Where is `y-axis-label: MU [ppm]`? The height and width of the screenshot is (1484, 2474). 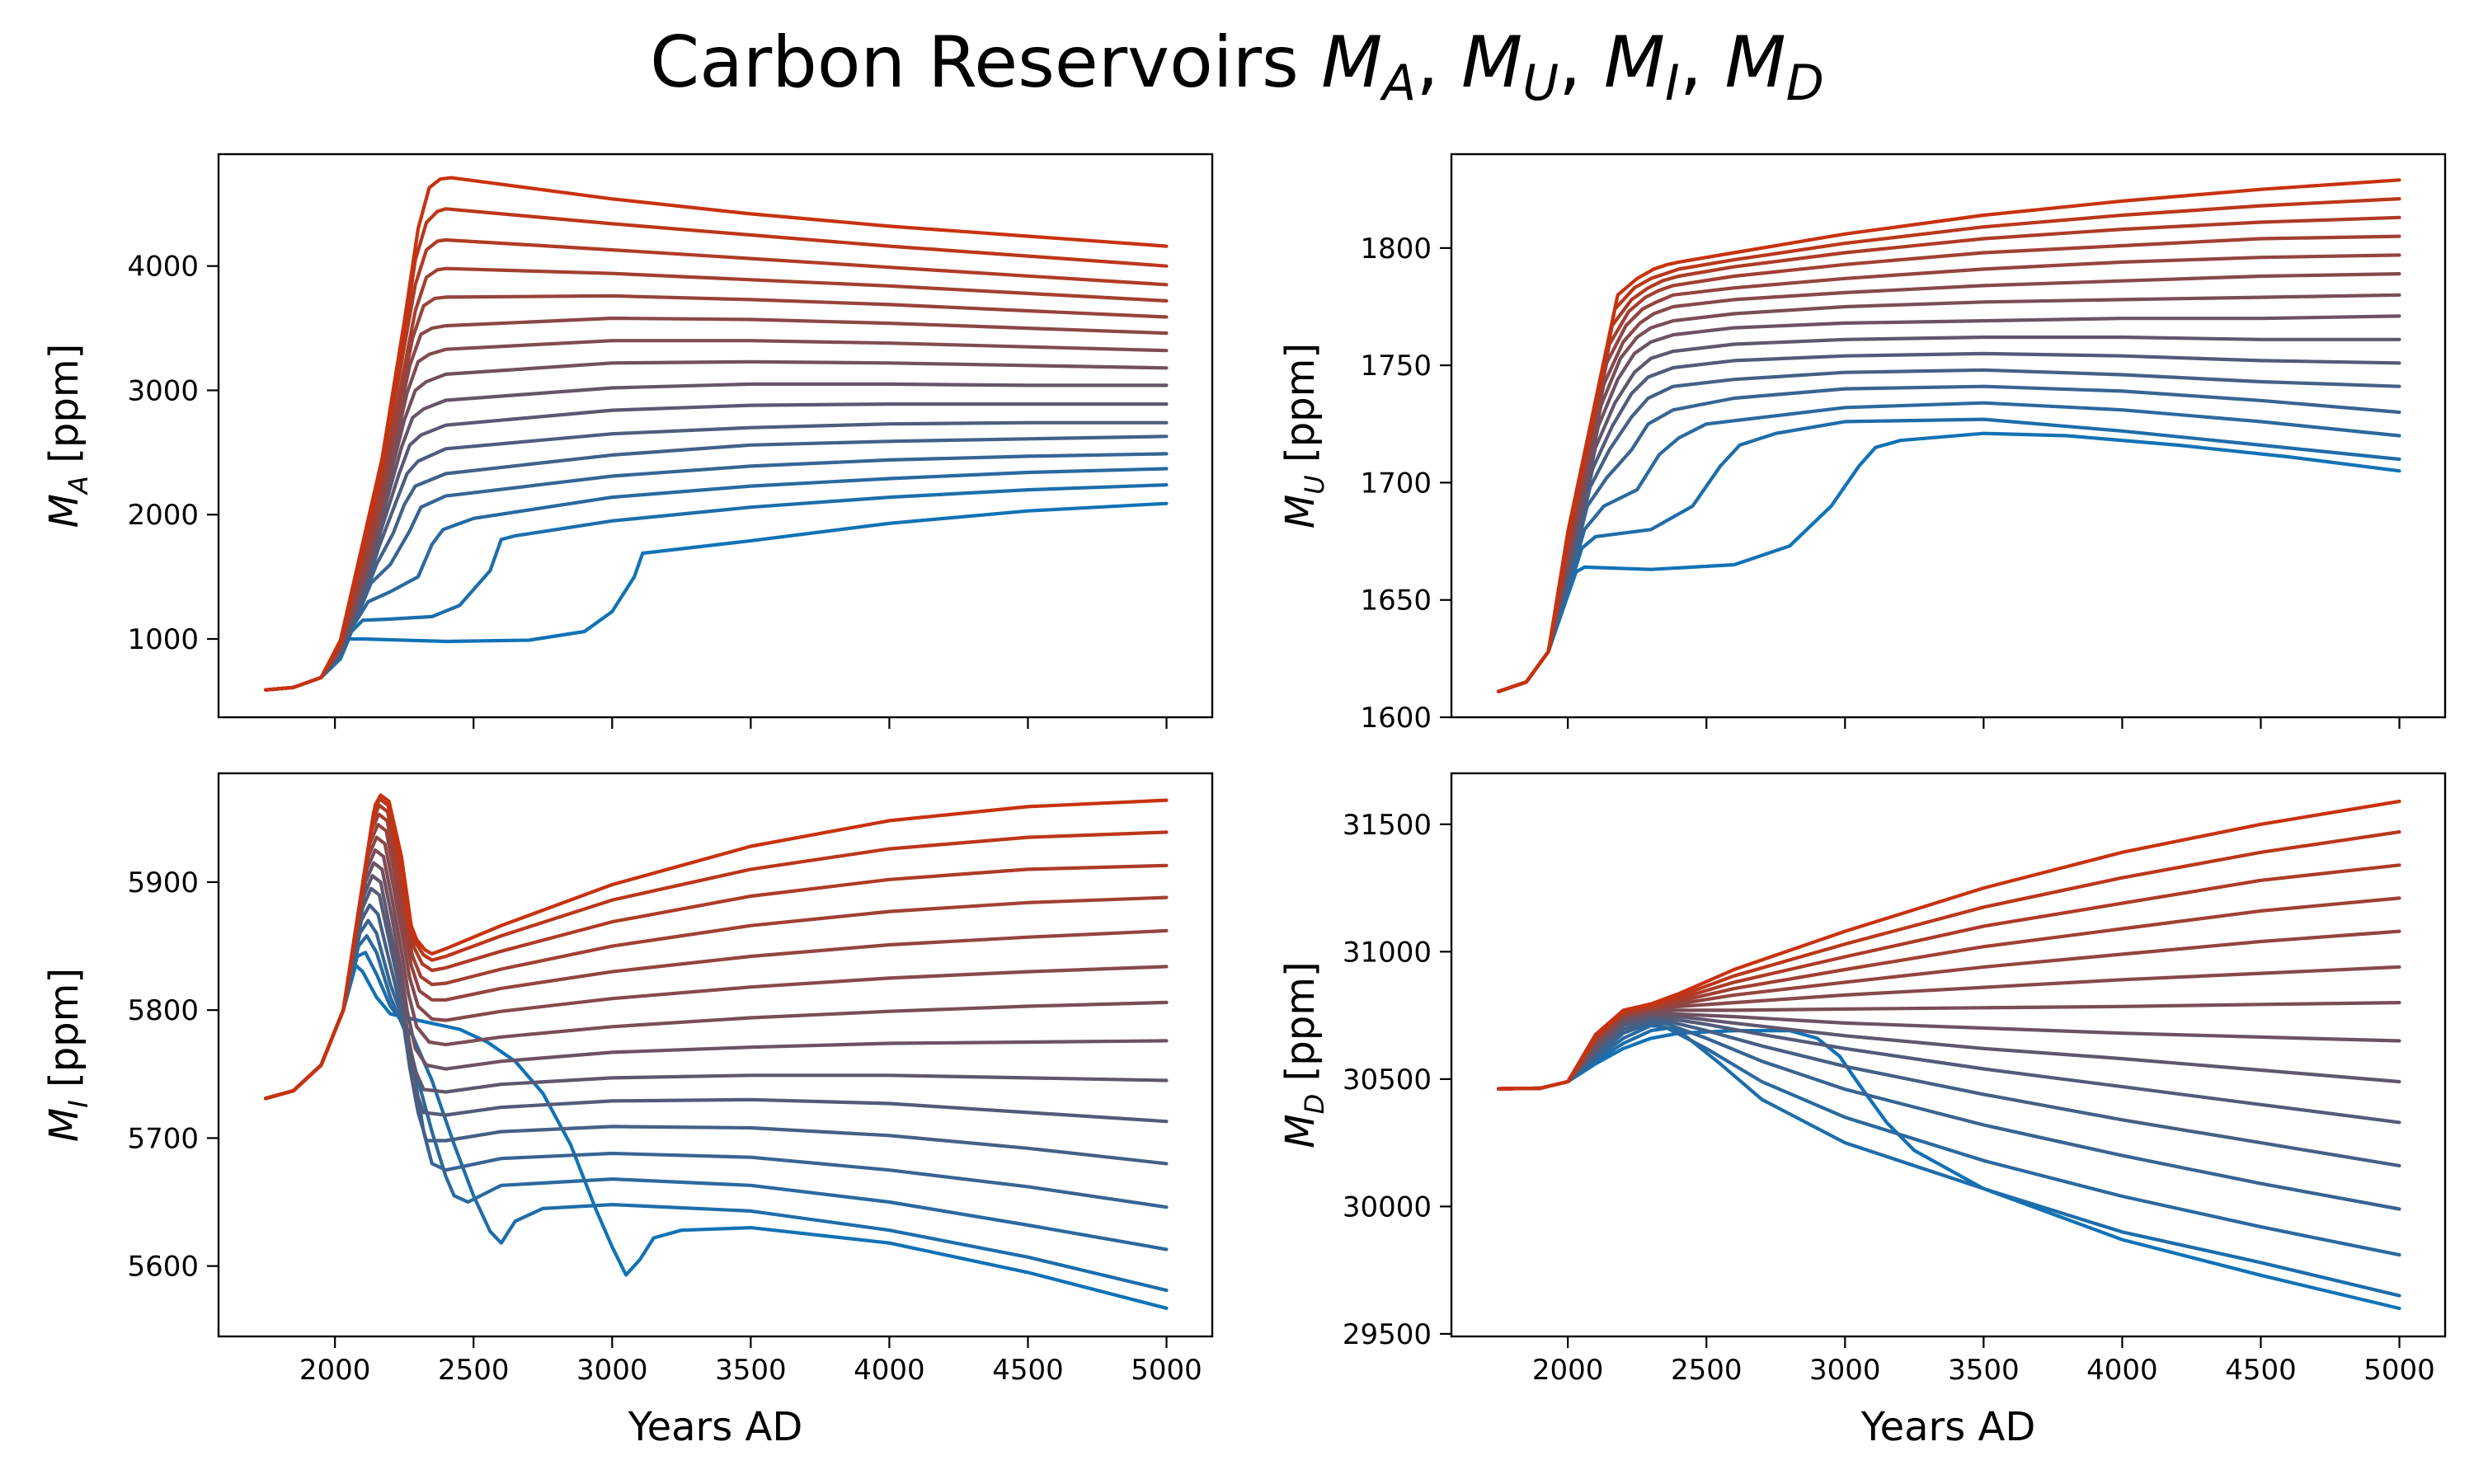 y-axis-label: MU [ppm] is located at coordinates (1303, 436).